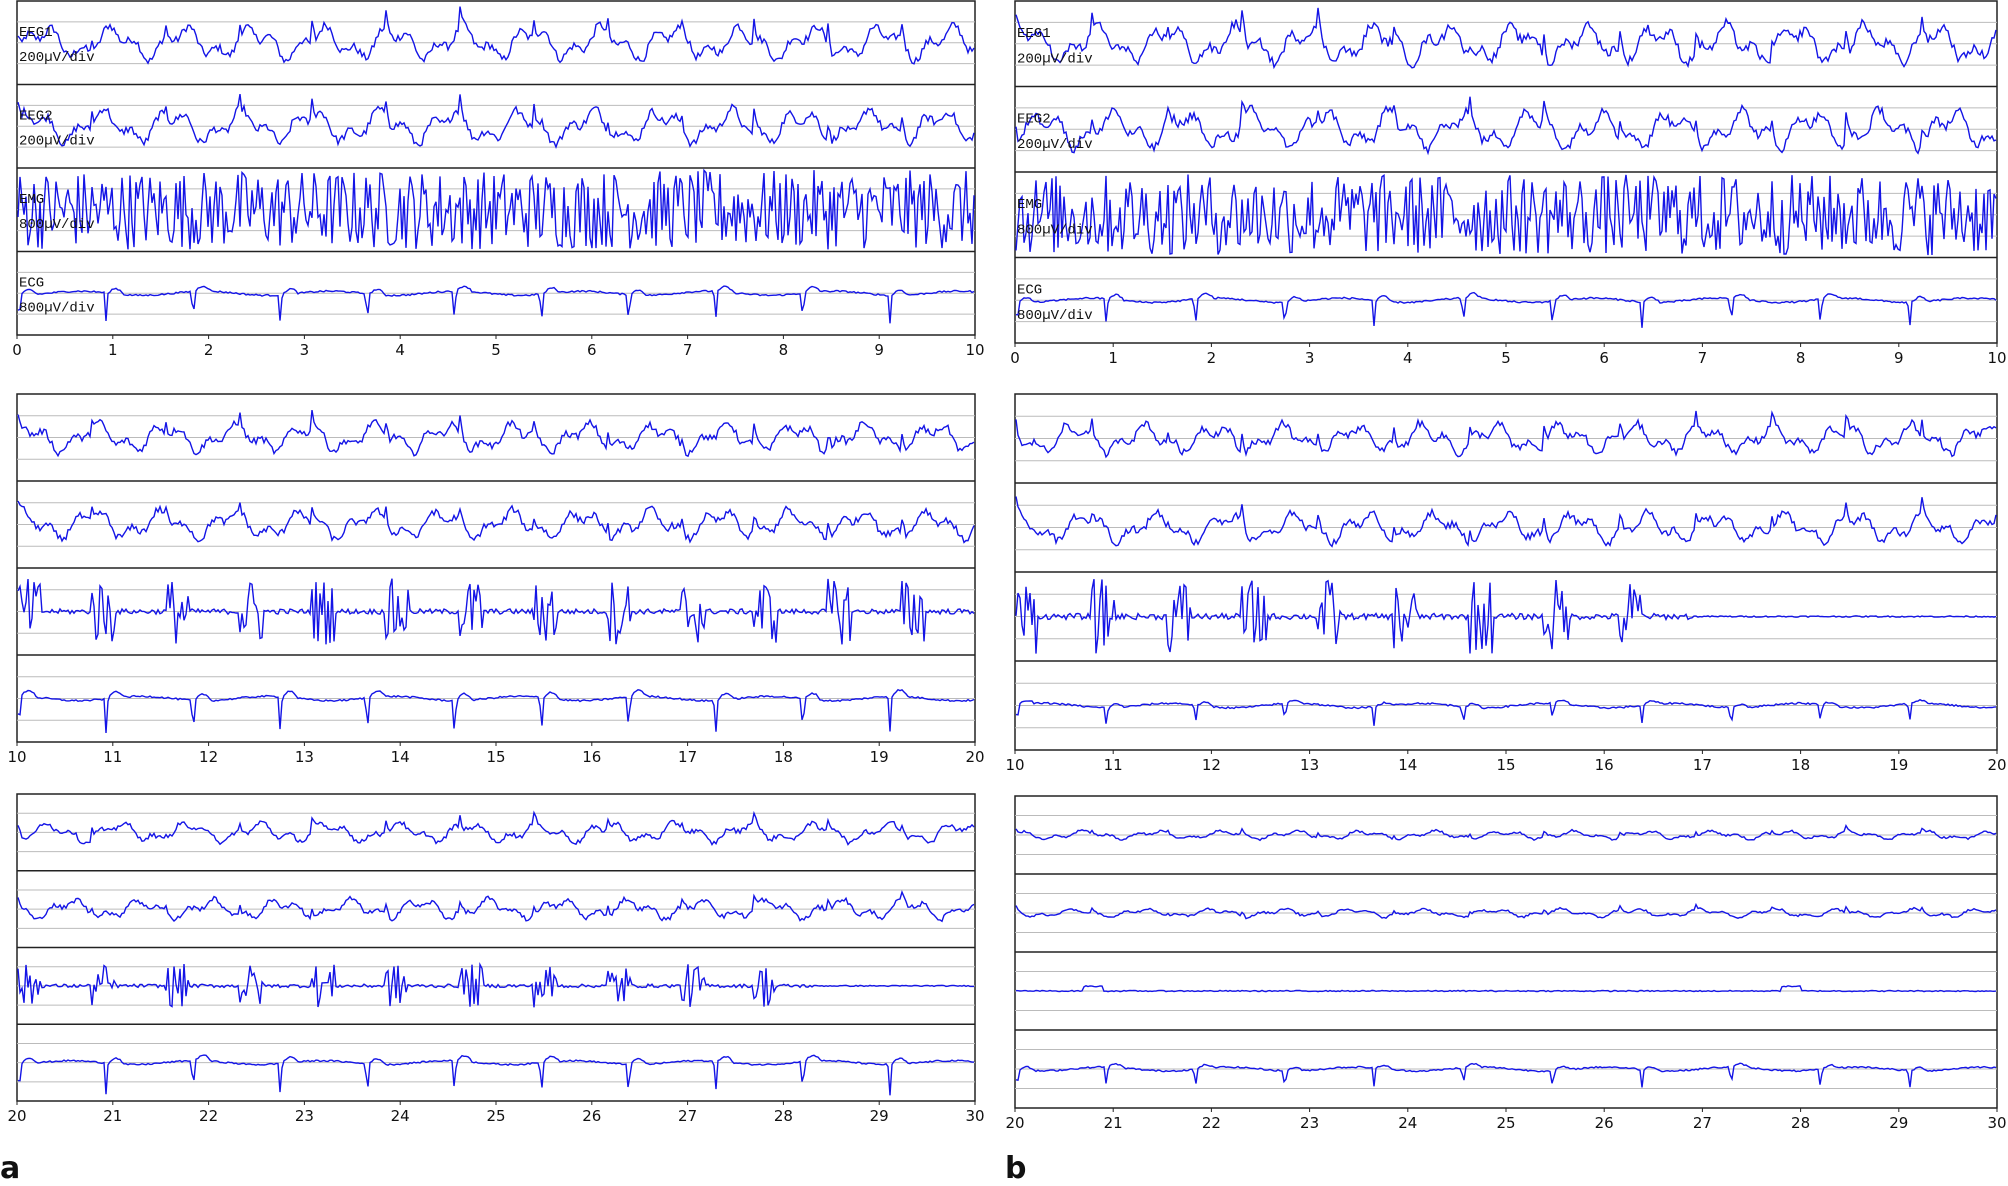 Image resolution: width=2008 pixels, height=1186 pixels. What do you see at coordinates (400, 1116) in the screenshot?
I see `x-tick-label: 24` at bounding box center [400, 1116].